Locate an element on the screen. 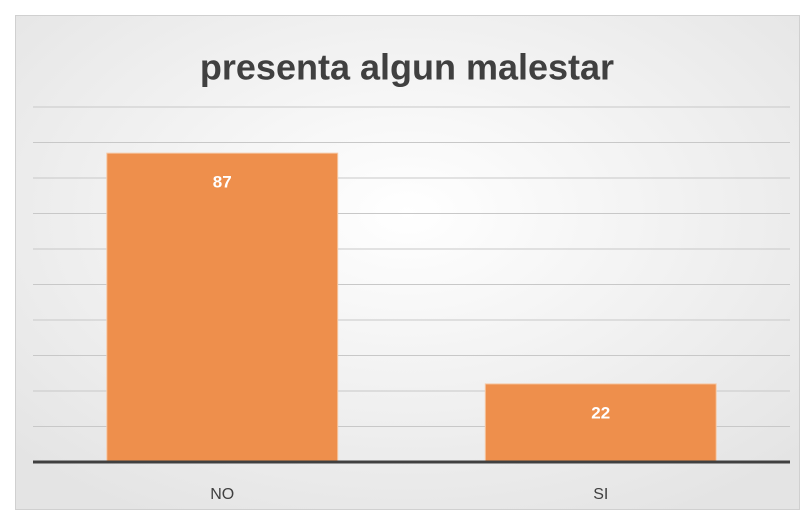 The height and width of the screenshot is (517, 807). bar is located at coordinates (600, 423).